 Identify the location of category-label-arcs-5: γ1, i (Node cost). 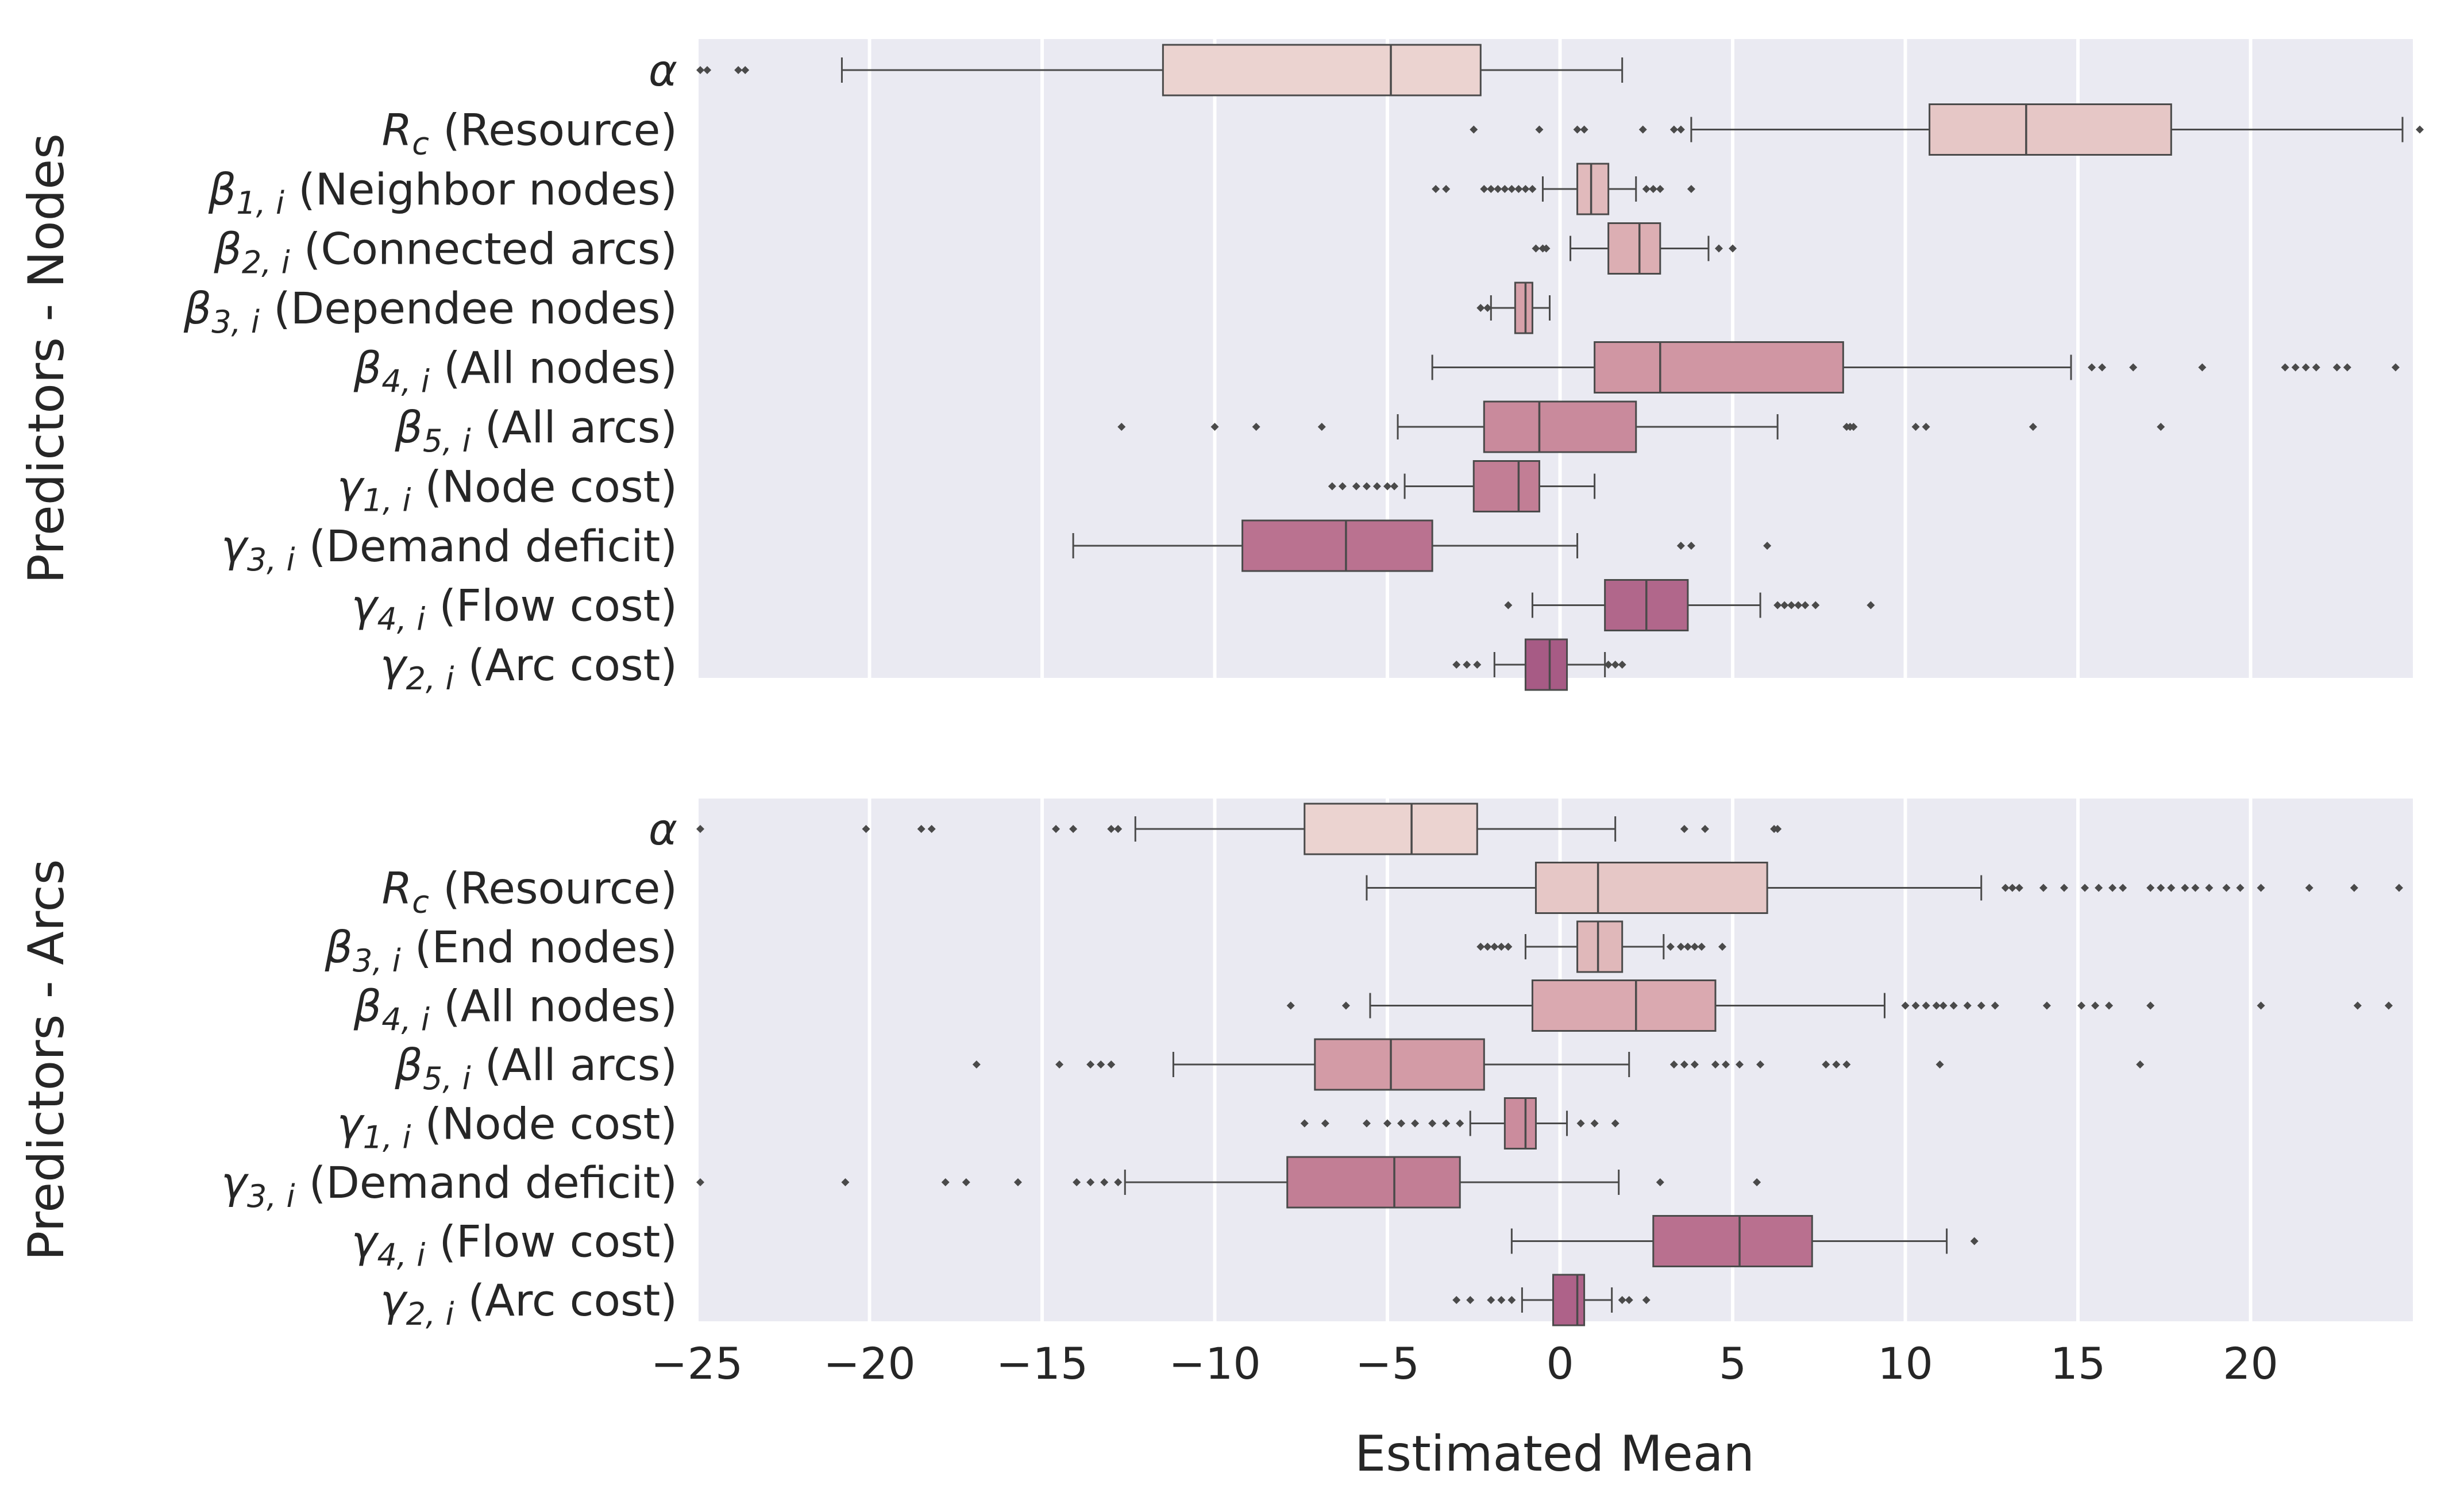
(507, 1127).